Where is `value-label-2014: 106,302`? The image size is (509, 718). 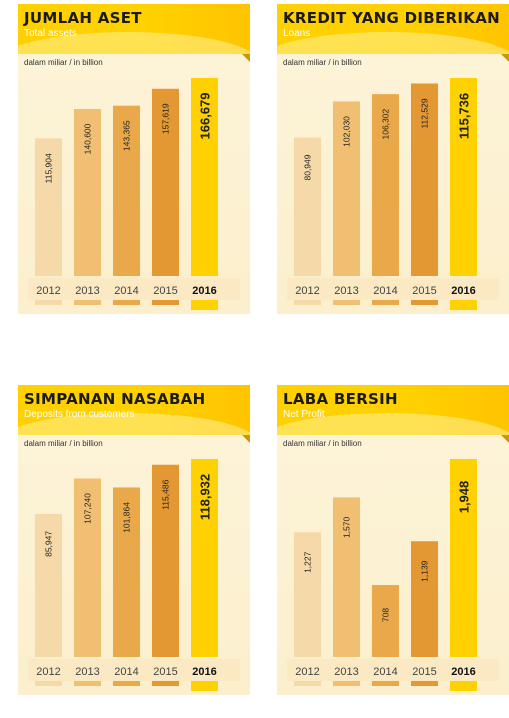 value-label-2014: 106,302 is located at coordinates (386, 124).